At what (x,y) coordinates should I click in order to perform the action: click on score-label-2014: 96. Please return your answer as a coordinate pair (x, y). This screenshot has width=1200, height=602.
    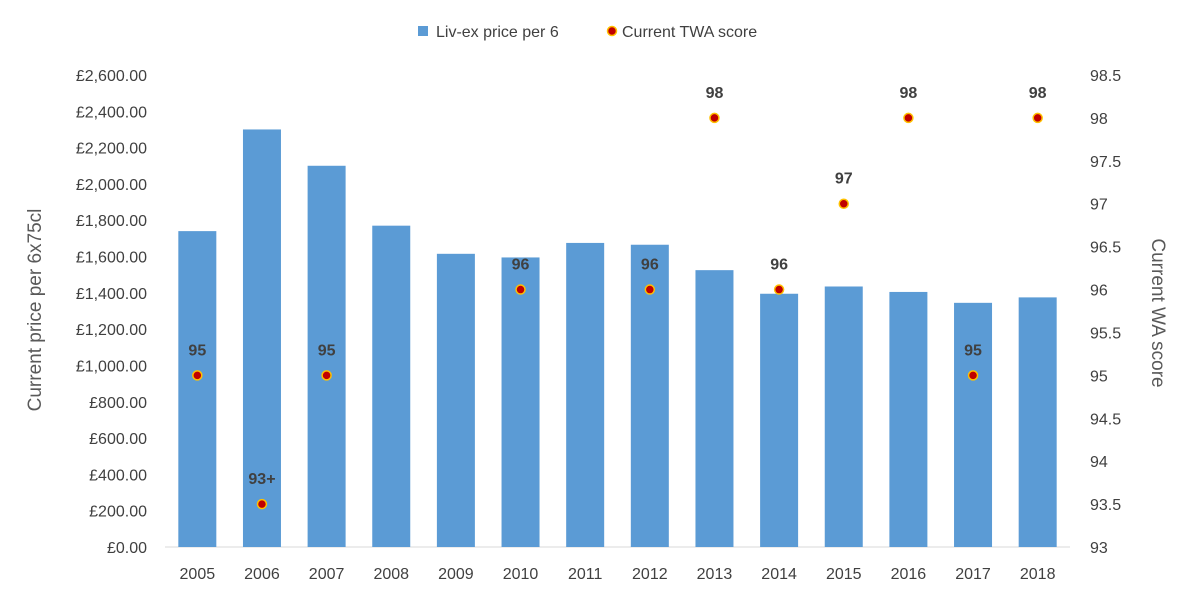
    Looking at the image, I should click on (779, 265).